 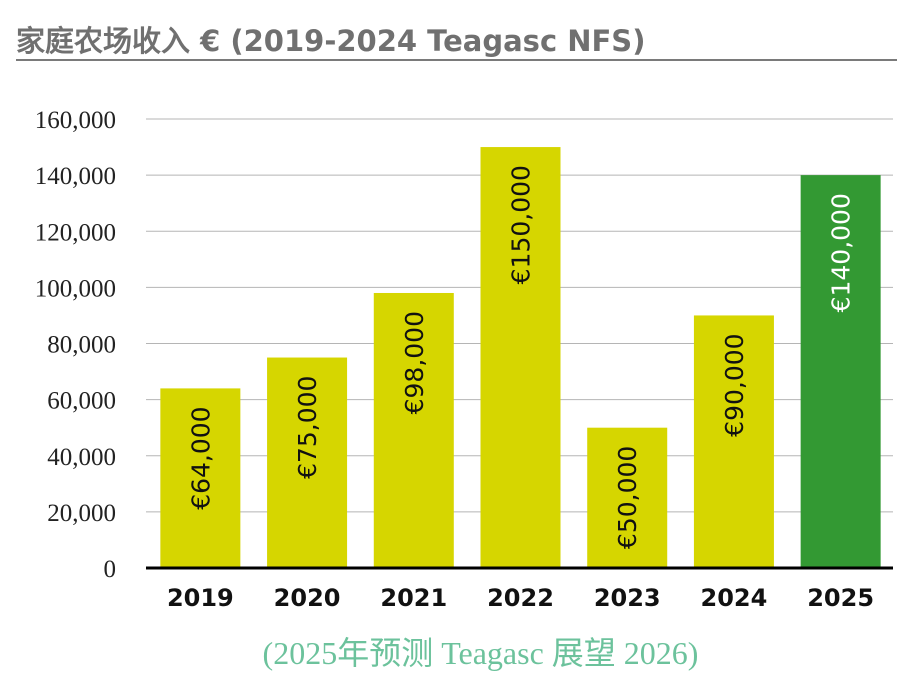 I want to click on bar-data-label: €150,000, so click(x=521, y=224).